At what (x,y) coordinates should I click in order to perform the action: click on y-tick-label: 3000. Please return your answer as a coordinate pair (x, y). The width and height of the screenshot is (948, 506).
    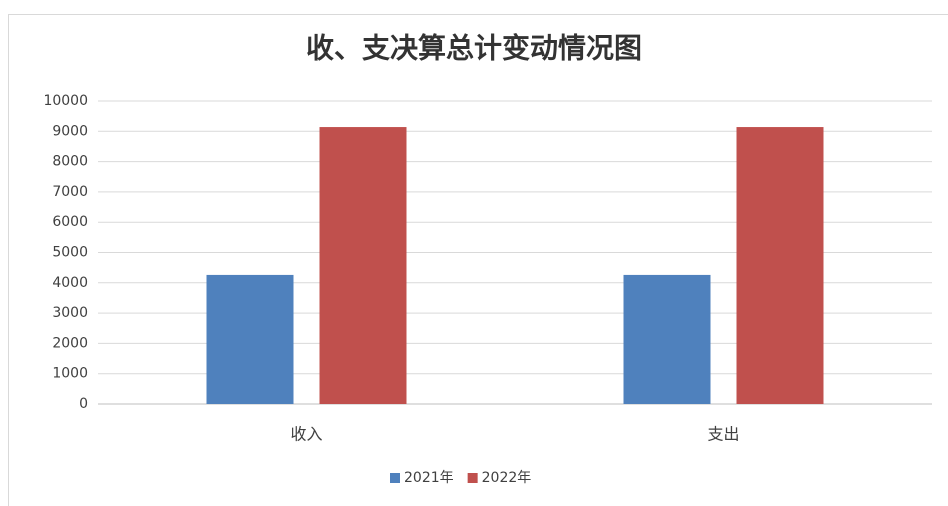
    Looking at the image, I should click on (70, 313).